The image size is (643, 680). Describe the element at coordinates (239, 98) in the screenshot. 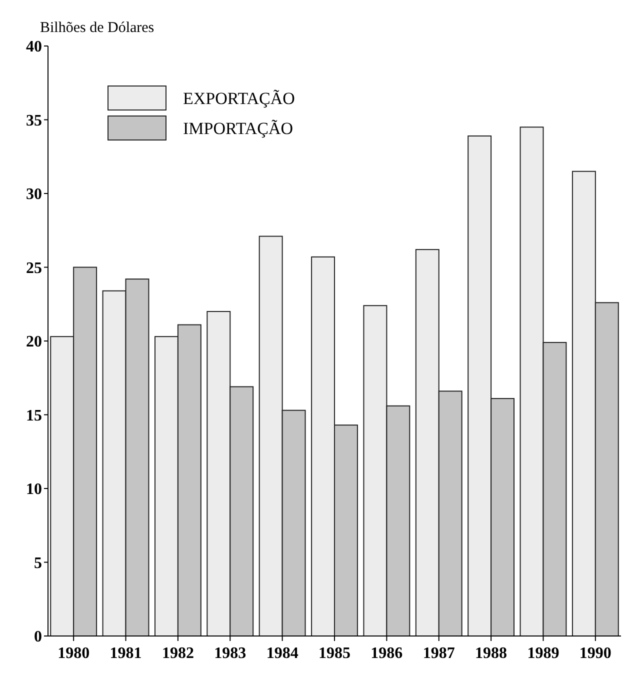

I see `legend-label: EXPORTAÇÃO` at that location.